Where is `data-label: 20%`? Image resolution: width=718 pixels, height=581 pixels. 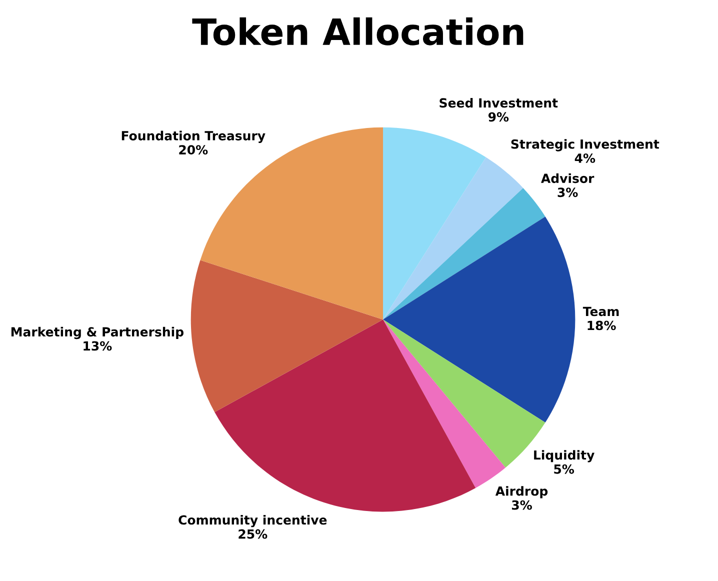 data-label: 20% is located at coordinates (193, 150).